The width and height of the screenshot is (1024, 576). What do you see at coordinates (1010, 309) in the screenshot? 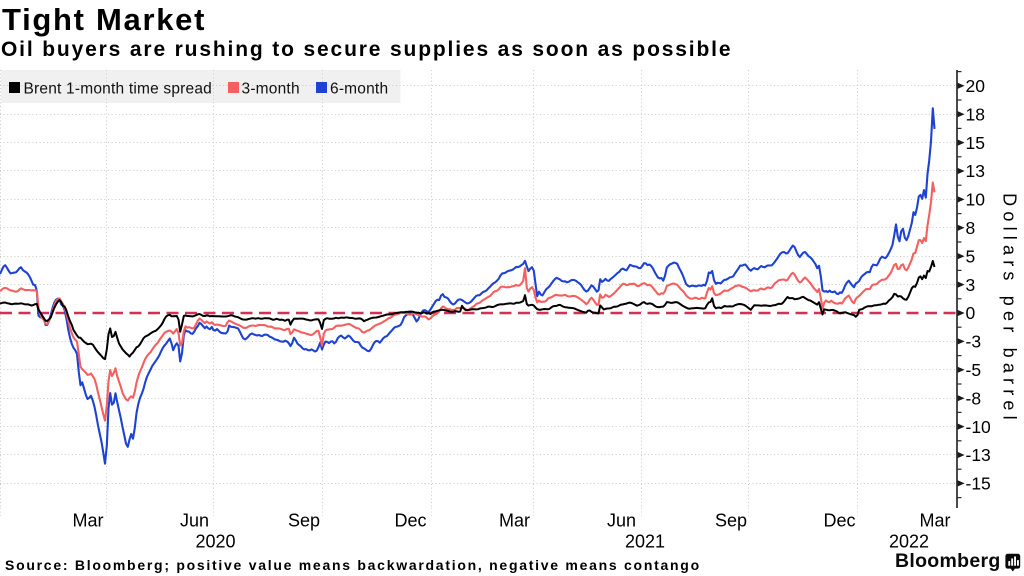
I see `svg-text: Dollars per barrel` at bounding box center [1010, 309].